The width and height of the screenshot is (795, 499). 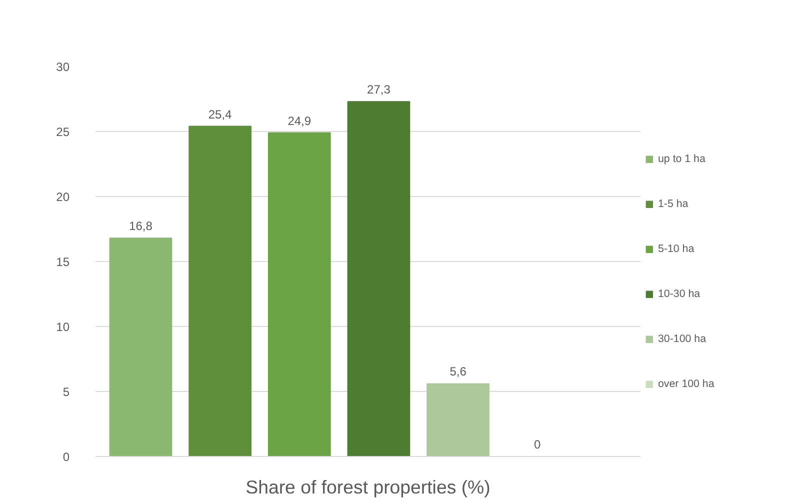 What do you see at coordinates (682, 339) in the screenshot?
I see `legend-label: 30-100 ha` at bounding box center [682, 339].